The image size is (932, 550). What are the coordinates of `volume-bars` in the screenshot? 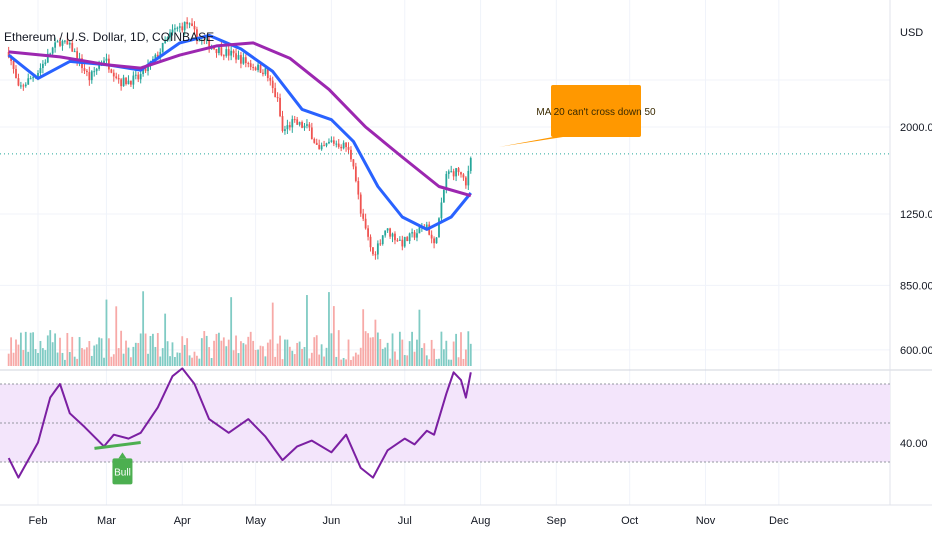 It's located at (239, 328).